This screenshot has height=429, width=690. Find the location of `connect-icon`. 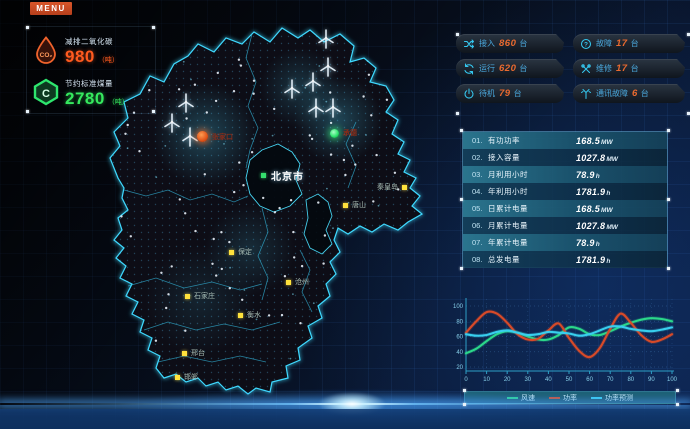

connect-icon is located at coordinates (469, 44).